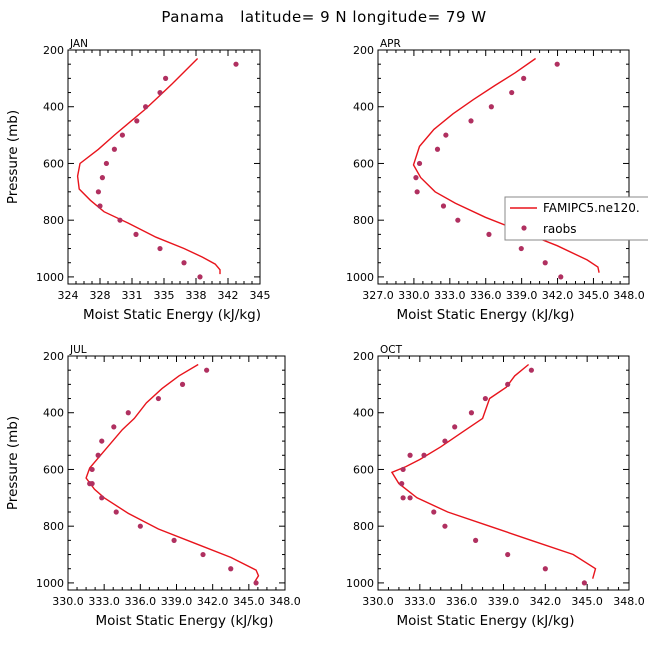 Image resolution: width=648 pixels, height=649 pixels. Describe the element at coordinates (68, 295) in the screenshot. I see `x-tick-label: 324` at that location.